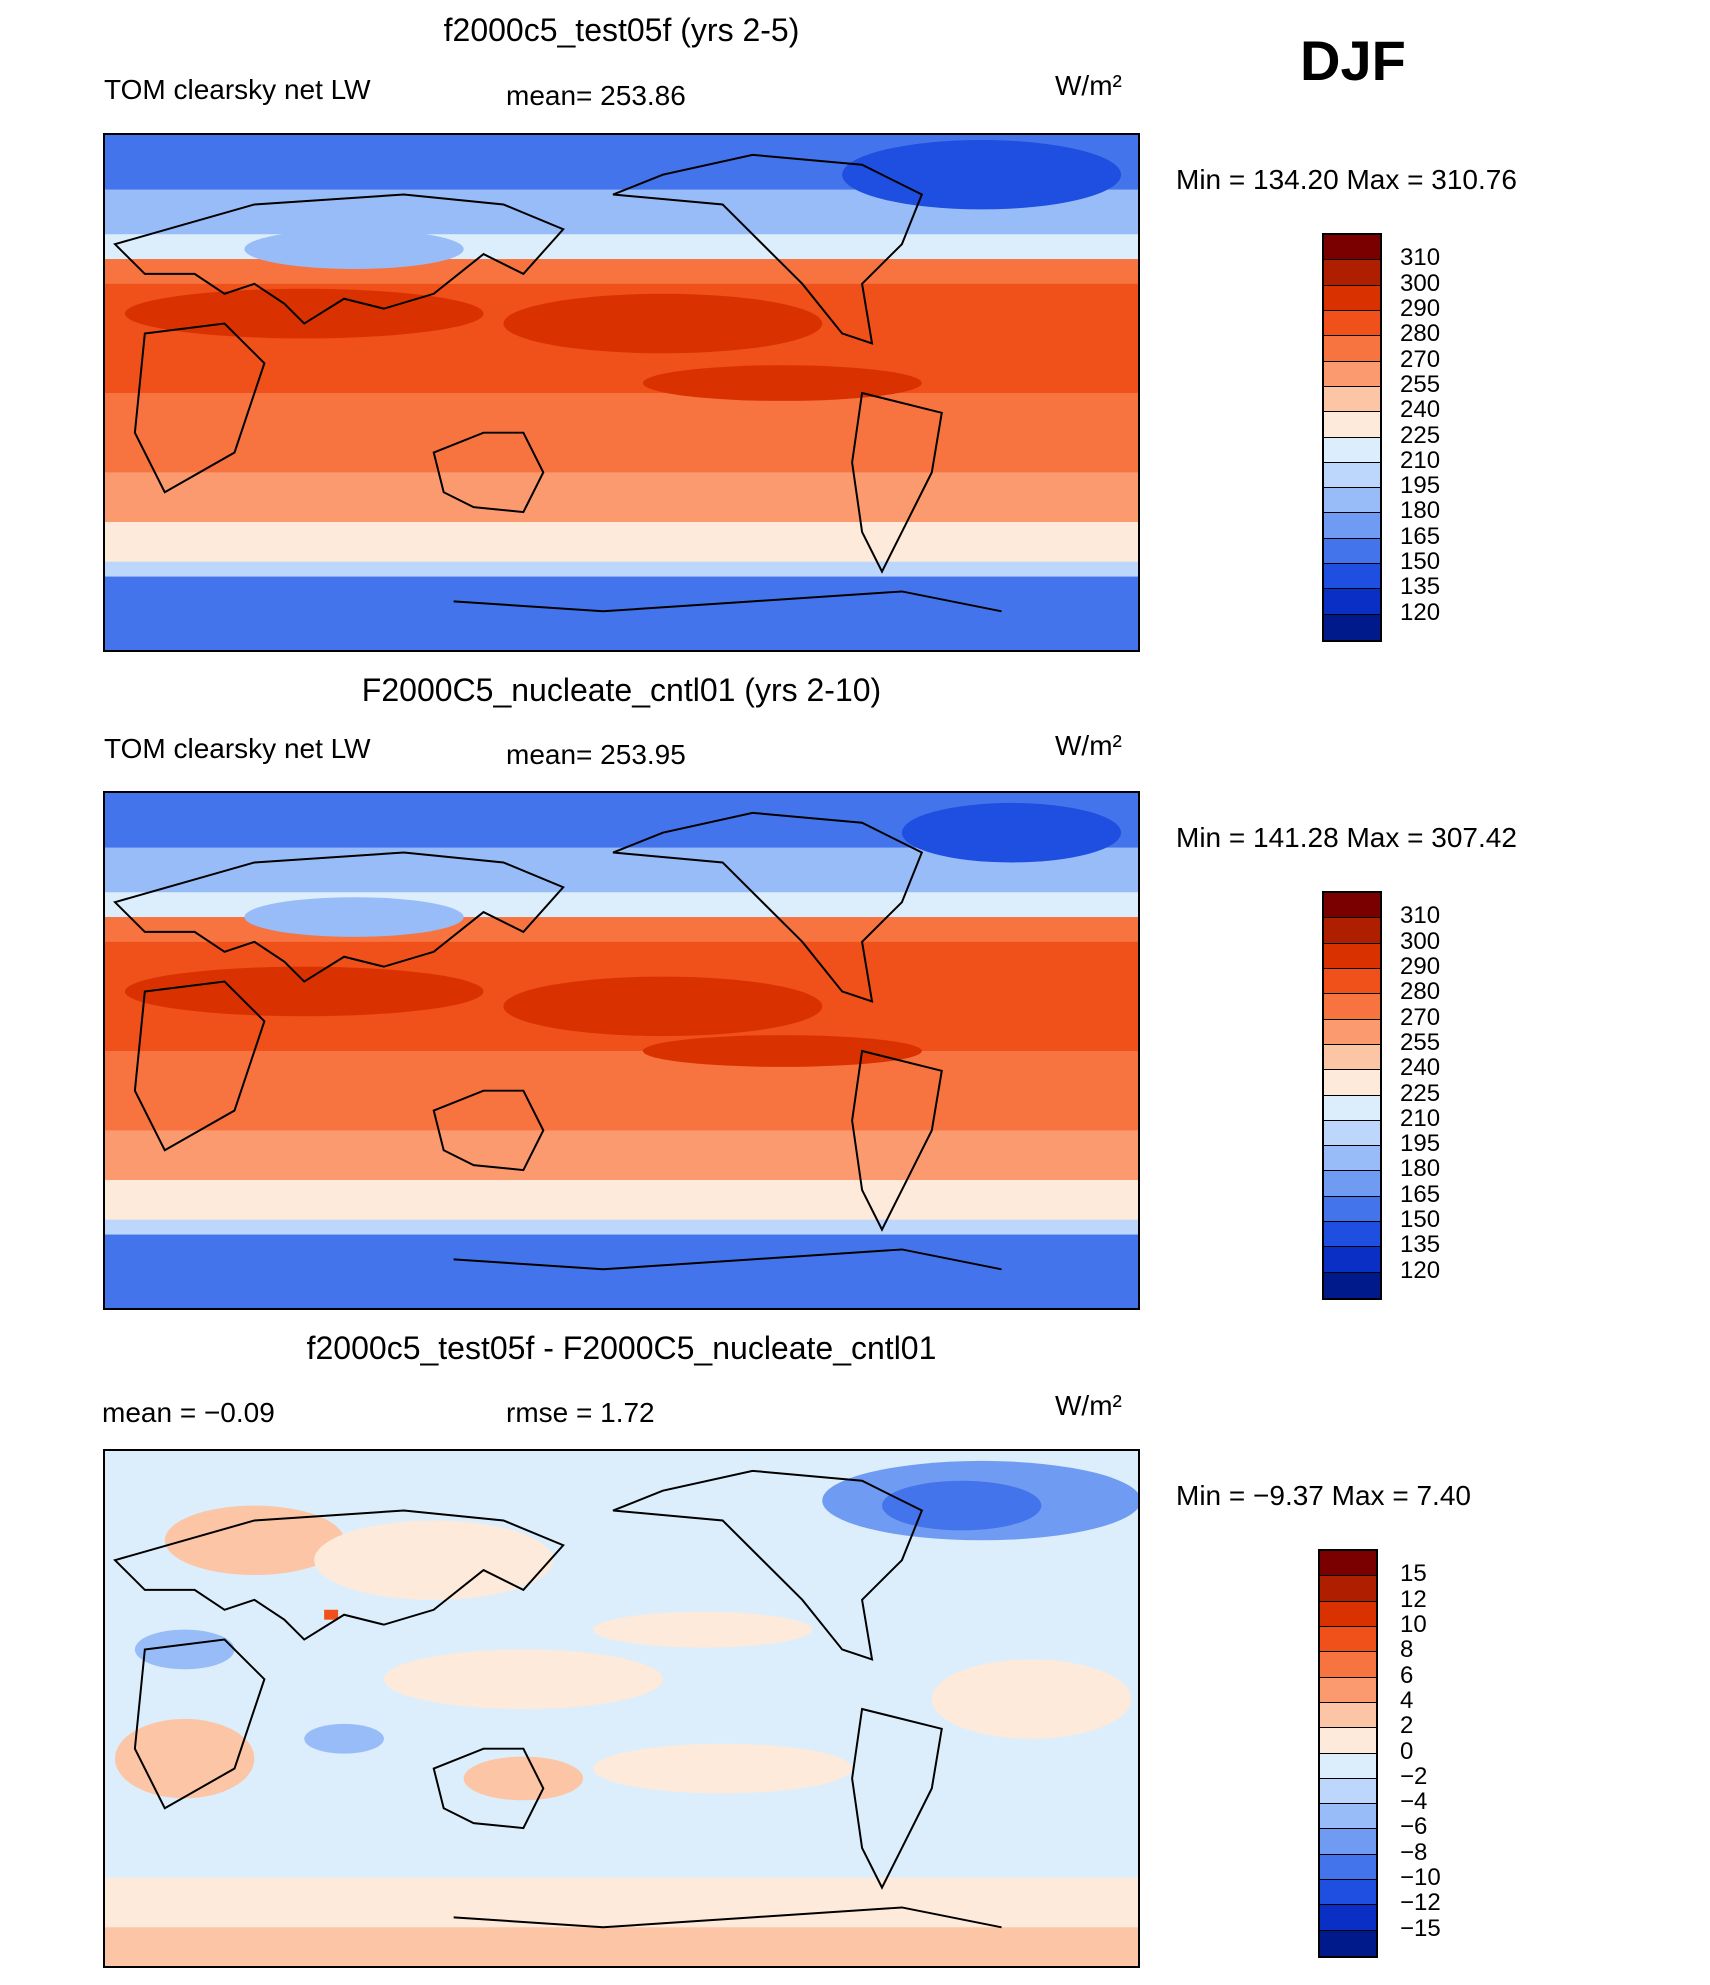 The image size is (1710, 1985). What do you see at coordinates (1407, 1675) in the screenshot?
I see `colorbar-tick-label: 6` at bounding box center [1407, 1675].